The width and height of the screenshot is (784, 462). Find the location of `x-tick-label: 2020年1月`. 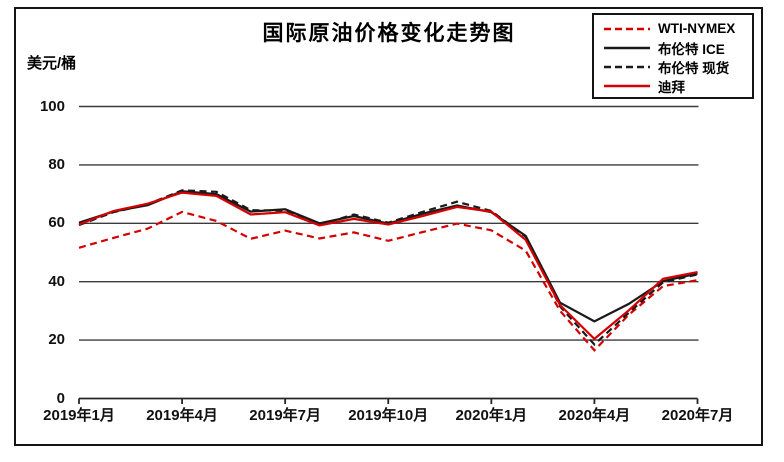

x-tick-label: 2020年1月 is located at coordinates (491, 415).